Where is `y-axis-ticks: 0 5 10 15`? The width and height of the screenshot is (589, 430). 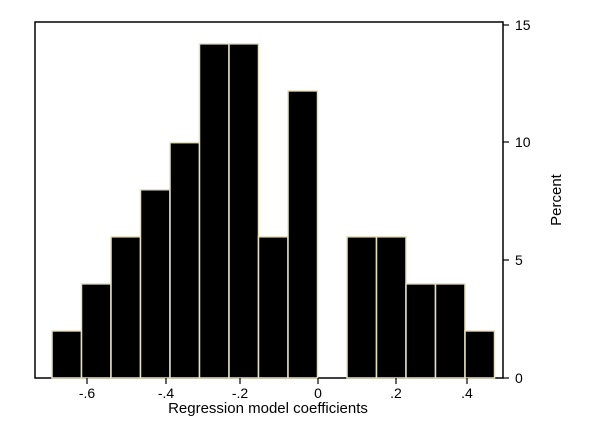
y-axis-ticks: 0 5 10 15 is located at coordinates (517, 201).